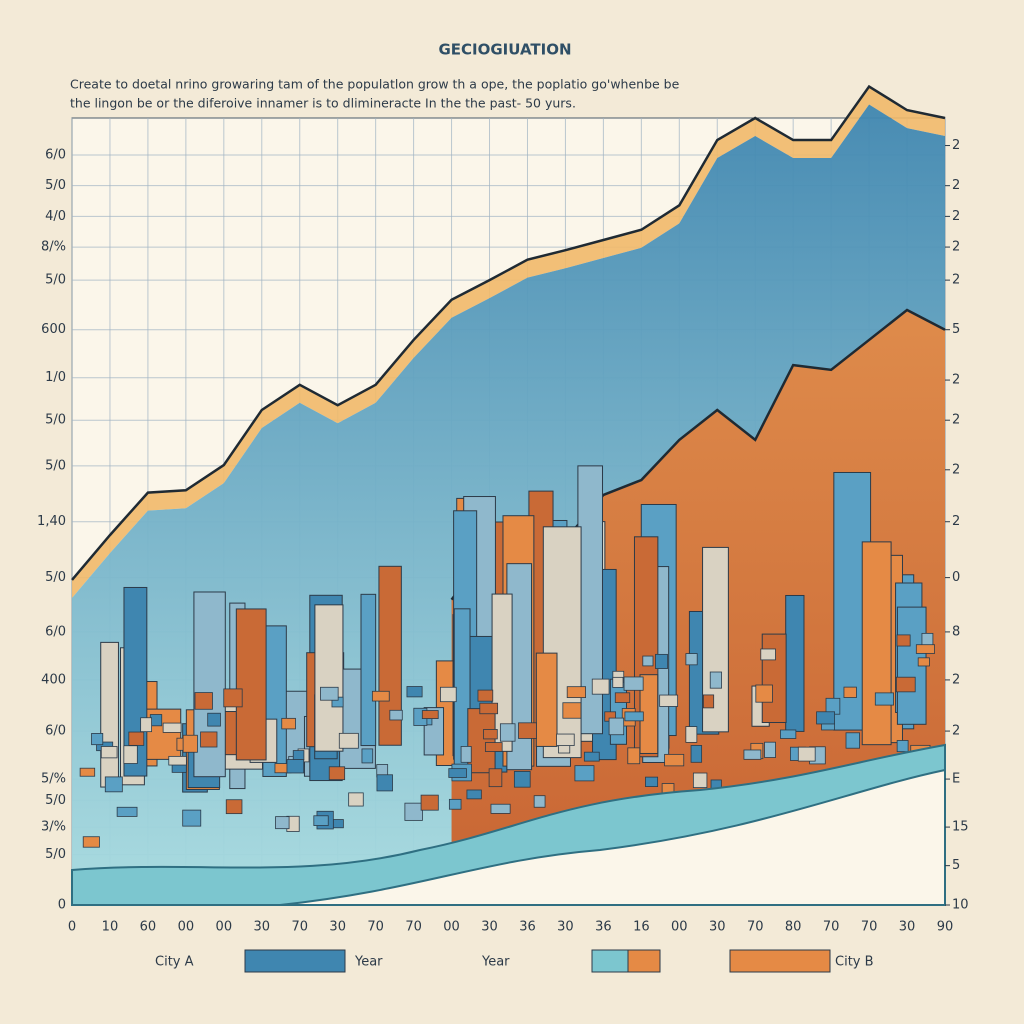 This screenshot has width=1024, height=1024. I want to click on y-tick-label: 6/0, so click(55, 731).